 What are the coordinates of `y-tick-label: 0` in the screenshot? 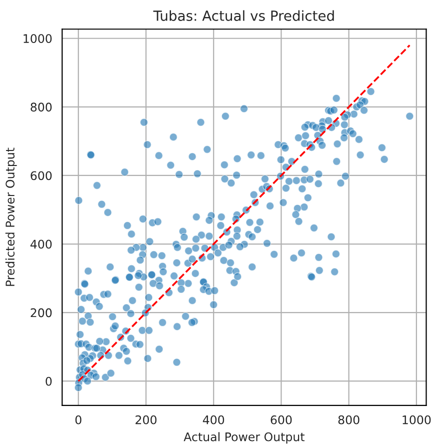 It's located at (49, 381).